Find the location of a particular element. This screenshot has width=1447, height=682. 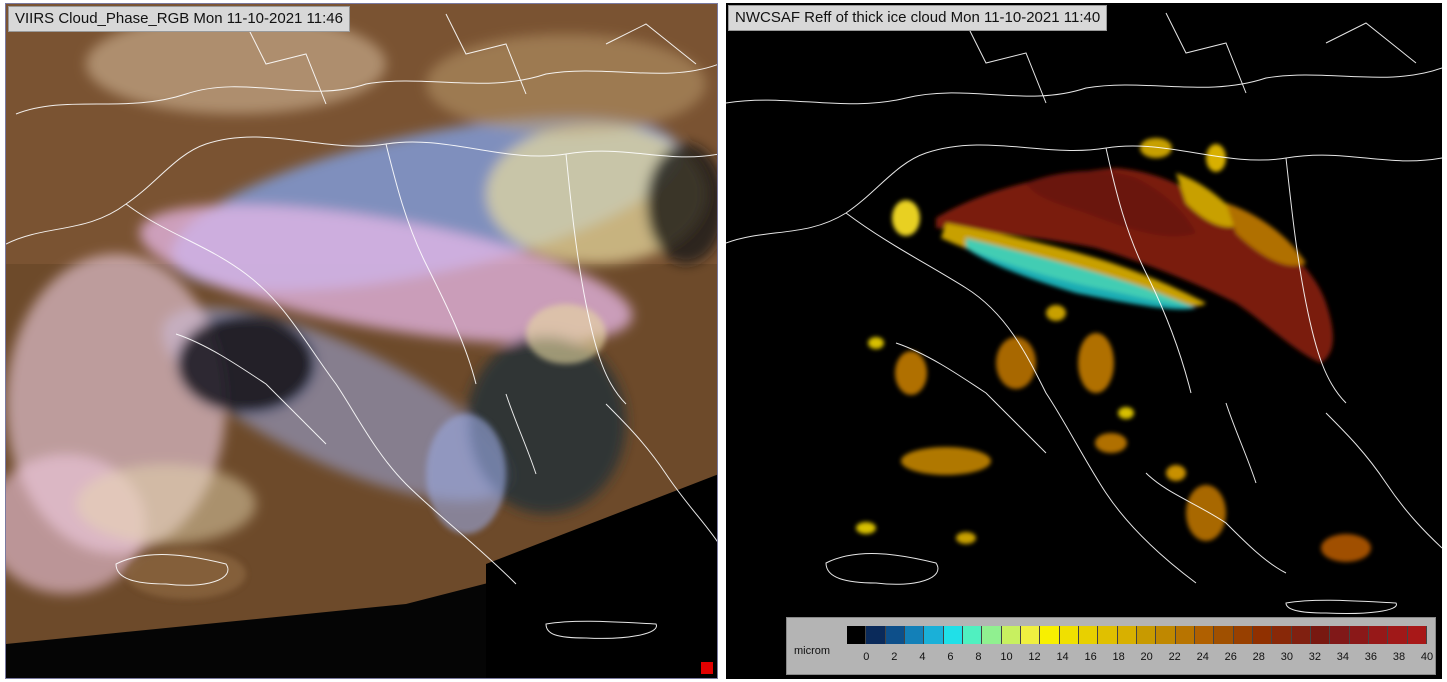

colorbar-tick-label: 6 is located at coordinates (950, 657).